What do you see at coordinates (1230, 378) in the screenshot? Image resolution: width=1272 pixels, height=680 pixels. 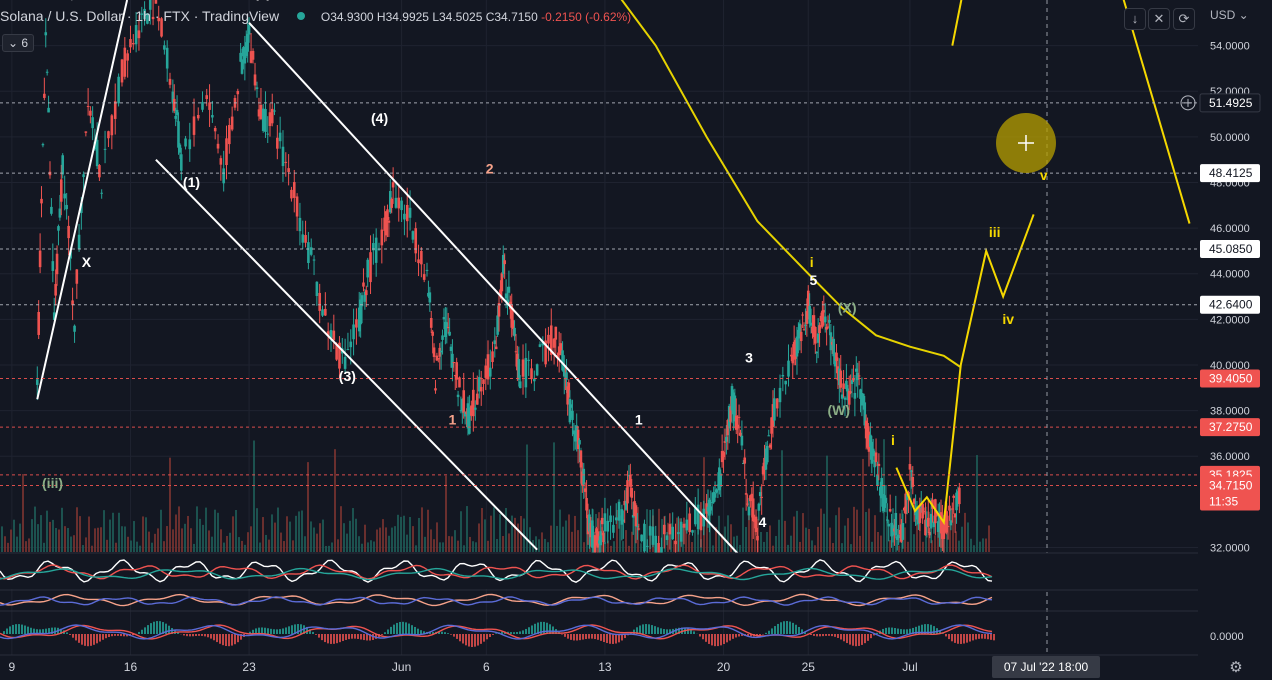 I see `price-marker-bg` at bounding box center [1230, 378].